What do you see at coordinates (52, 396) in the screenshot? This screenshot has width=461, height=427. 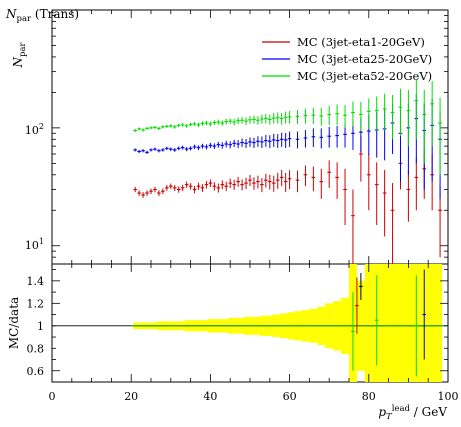 I see `x-tick-label: 0` at bounding box center [52, 396].